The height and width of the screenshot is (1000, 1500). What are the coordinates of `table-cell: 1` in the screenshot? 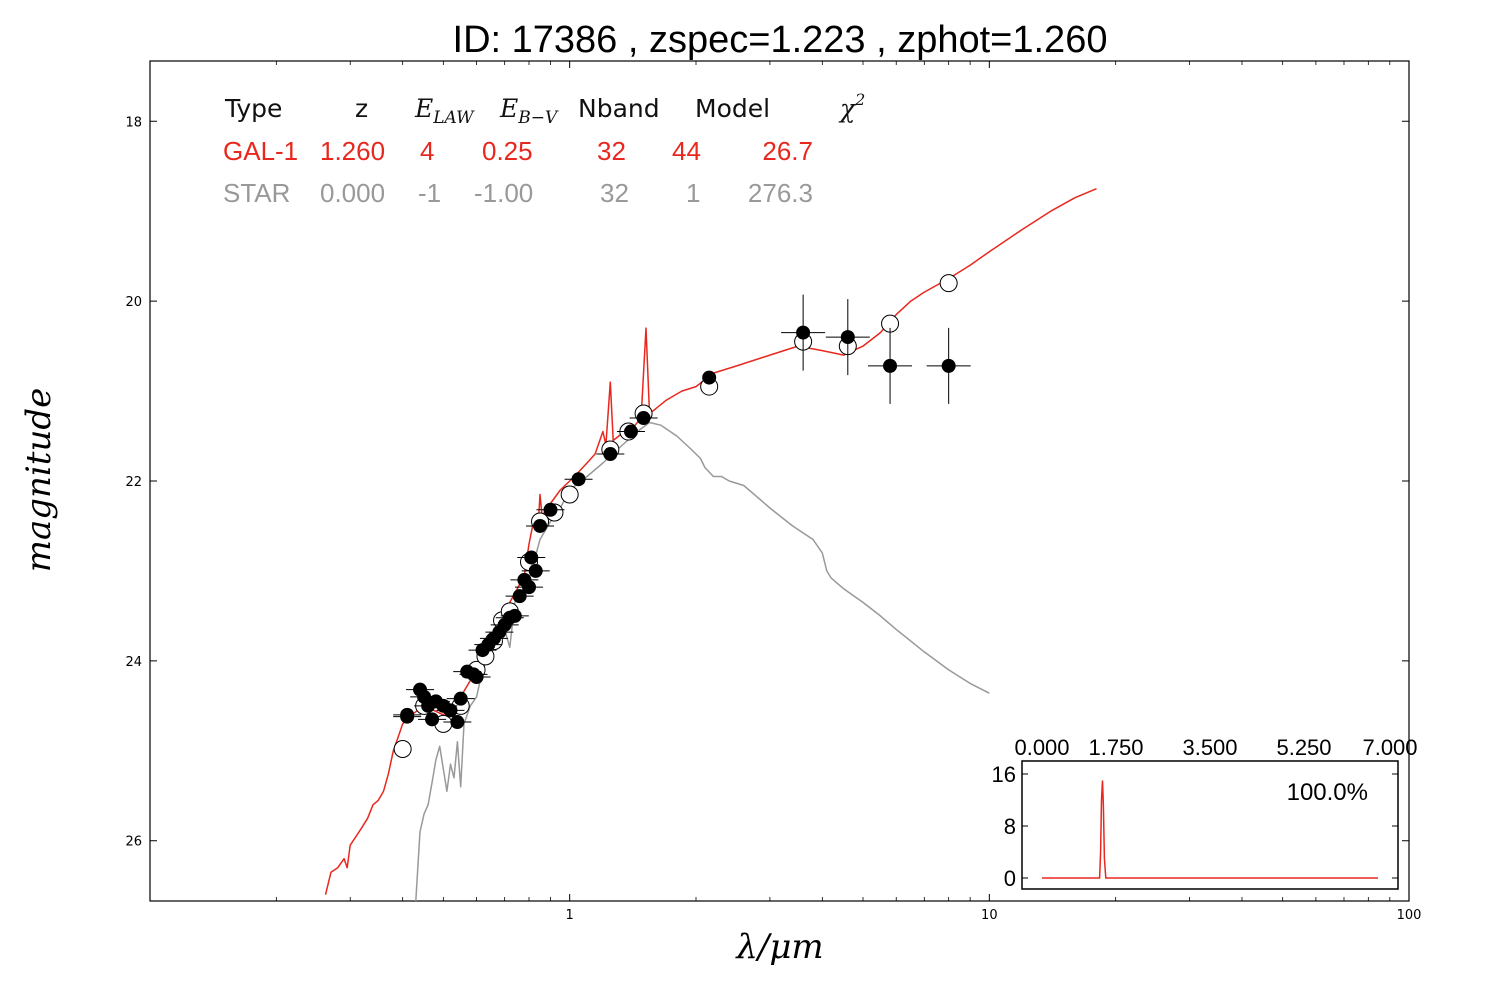 It's located at (693, 193).